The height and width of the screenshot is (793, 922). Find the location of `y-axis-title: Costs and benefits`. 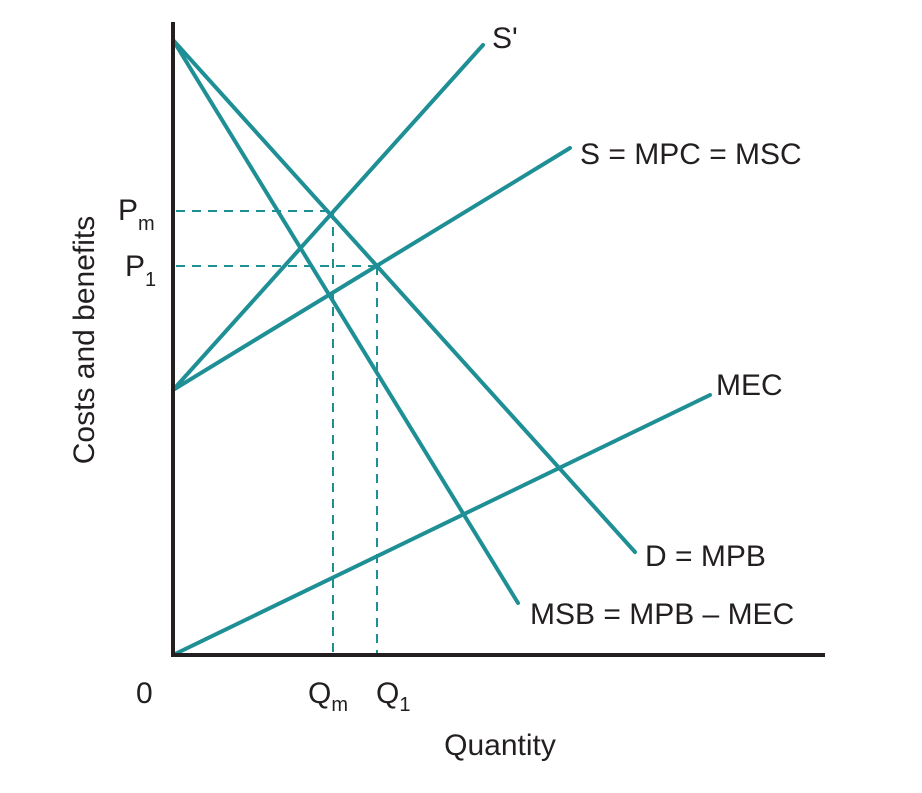

y-axis-title: Costs and benefits is located at coordinates (84, 340).